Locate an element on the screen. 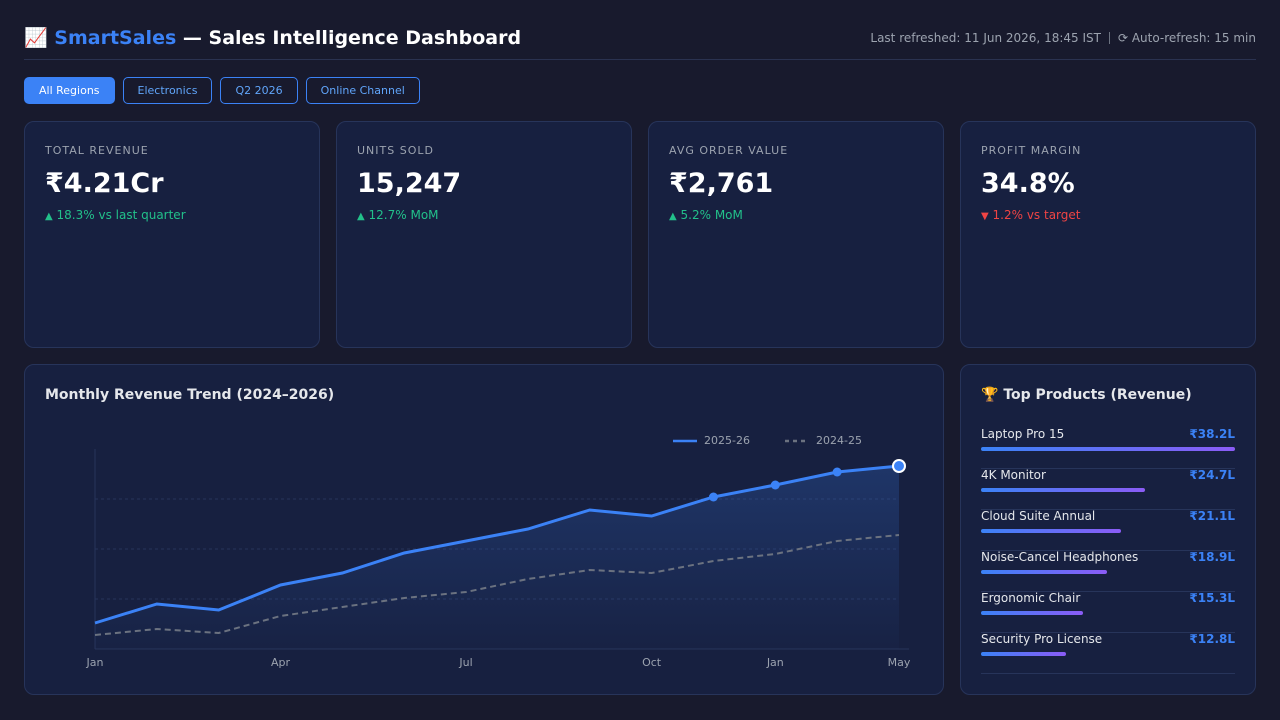 The height and width of the screenshot is (720, 1280). kpi-card: AVG ORDER VALUE ₹2,761 ▲ 5.2% MoM is located at coordinates (796, 234).